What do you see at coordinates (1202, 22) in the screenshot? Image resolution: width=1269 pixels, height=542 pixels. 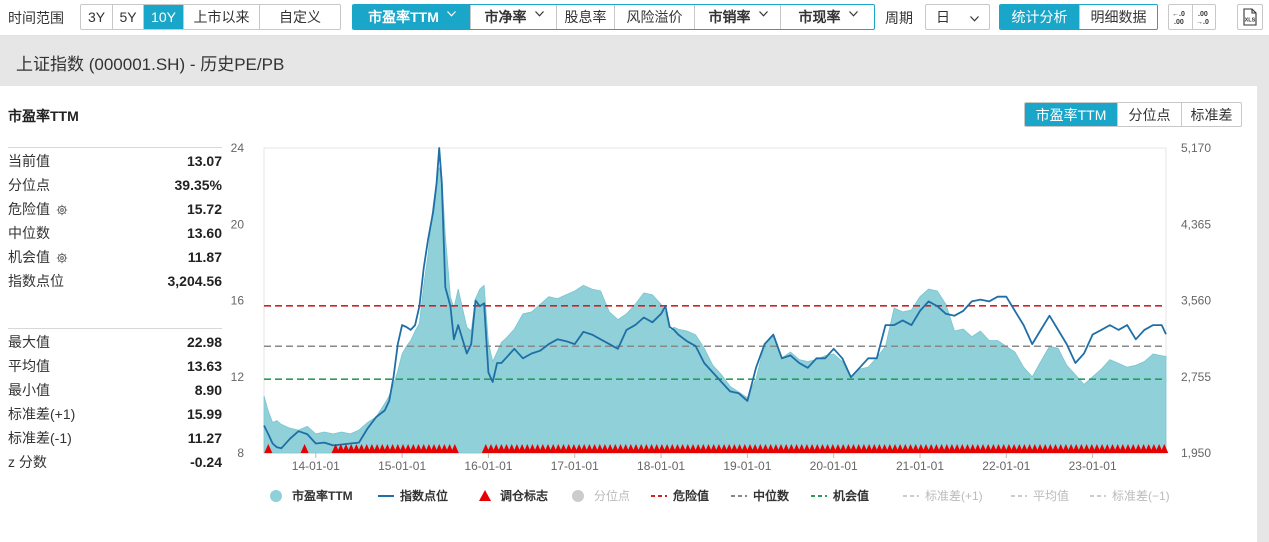 I see `svg-text: →.0` at bounding box center [1202, 22].